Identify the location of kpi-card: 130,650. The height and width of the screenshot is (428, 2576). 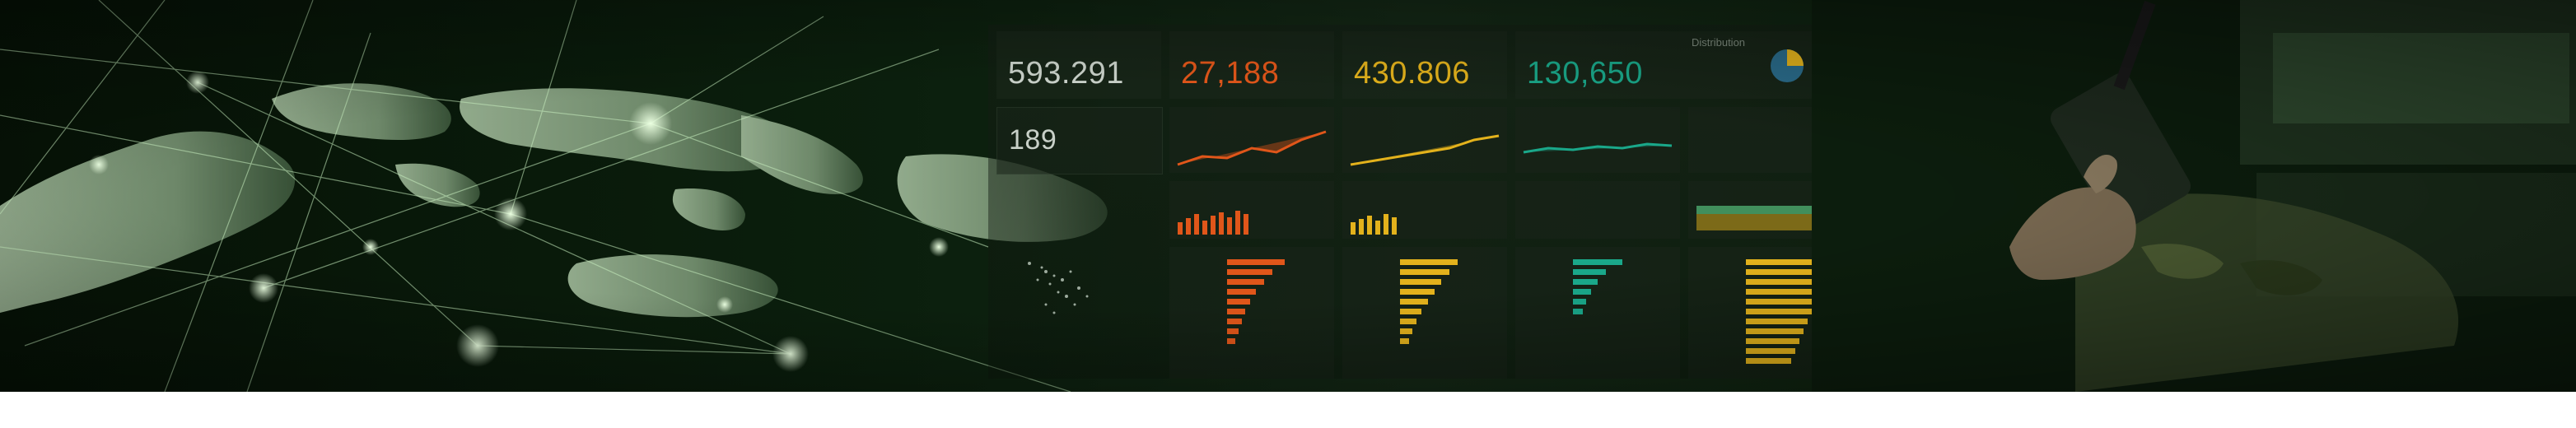
(1597, 65).